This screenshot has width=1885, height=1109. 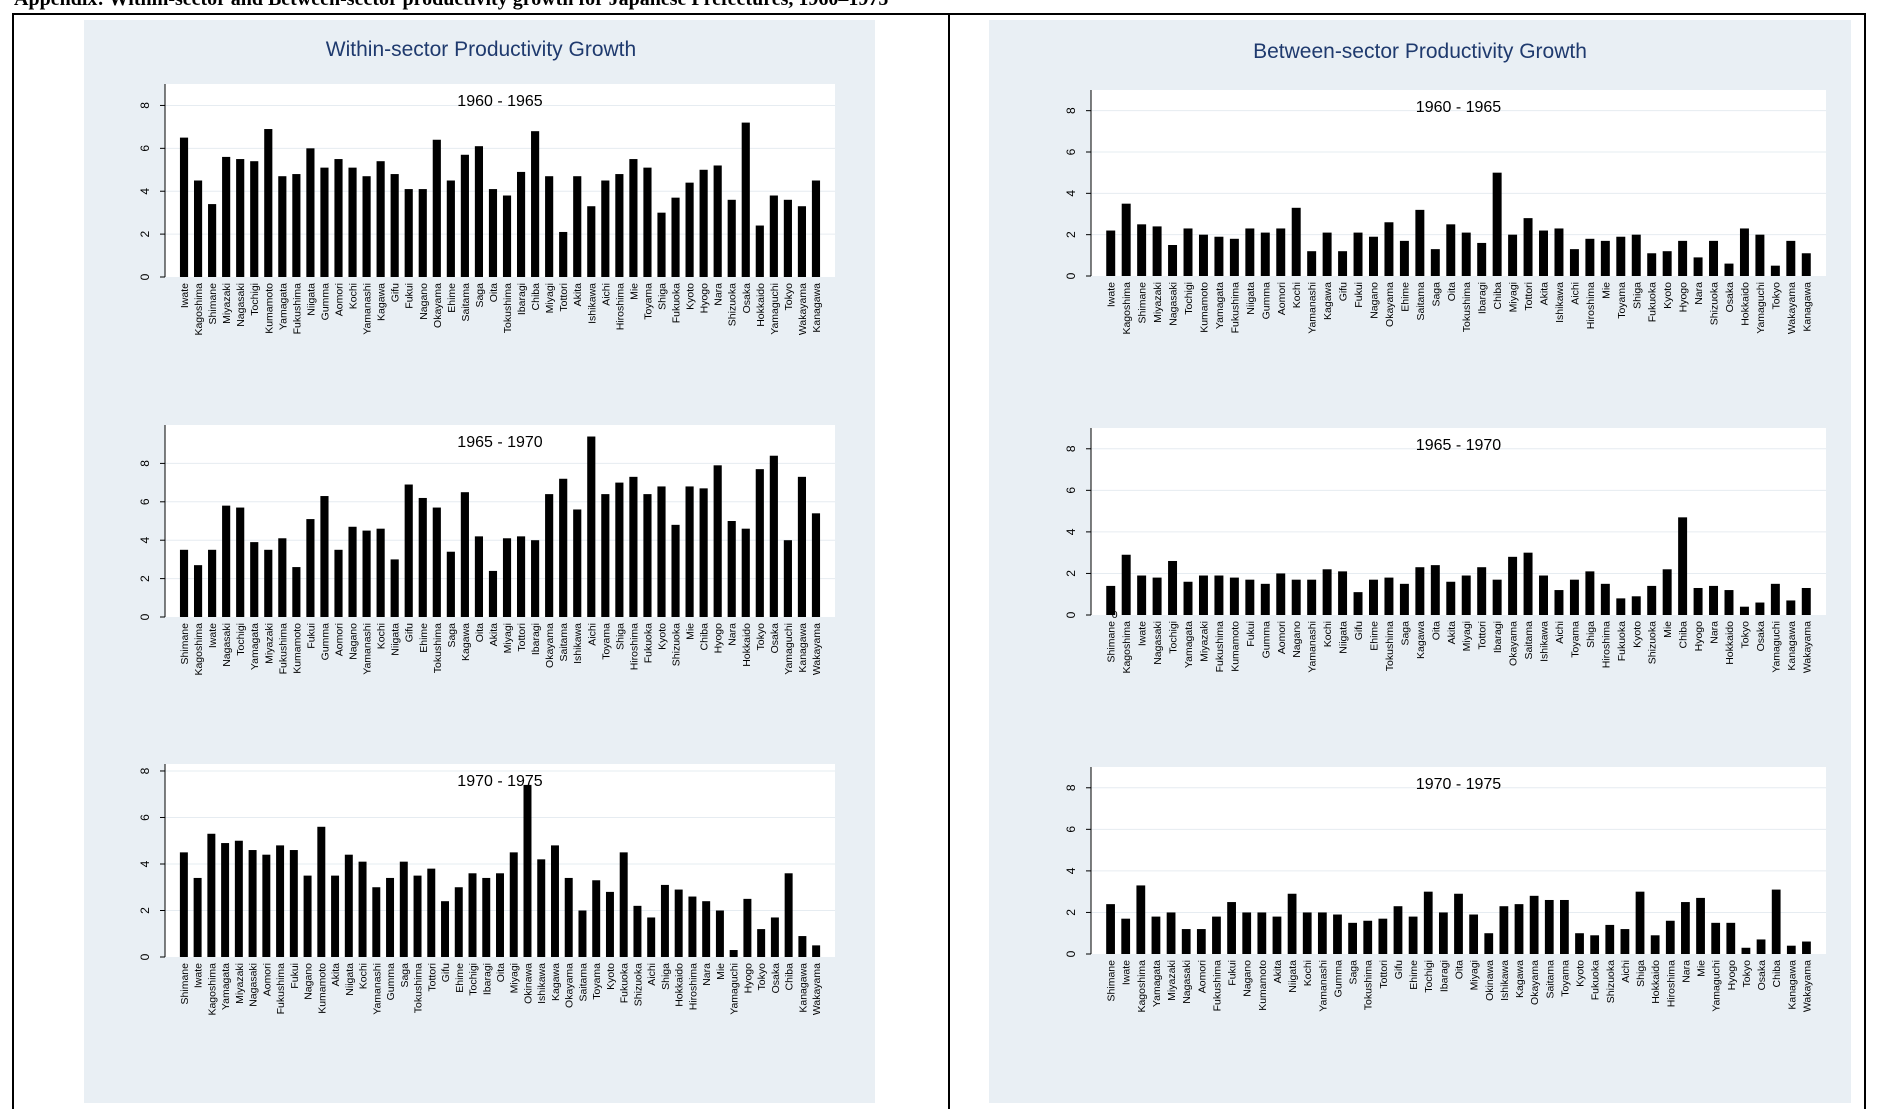 I want to click on bar-tochigi, so click(x=1428, y=922).